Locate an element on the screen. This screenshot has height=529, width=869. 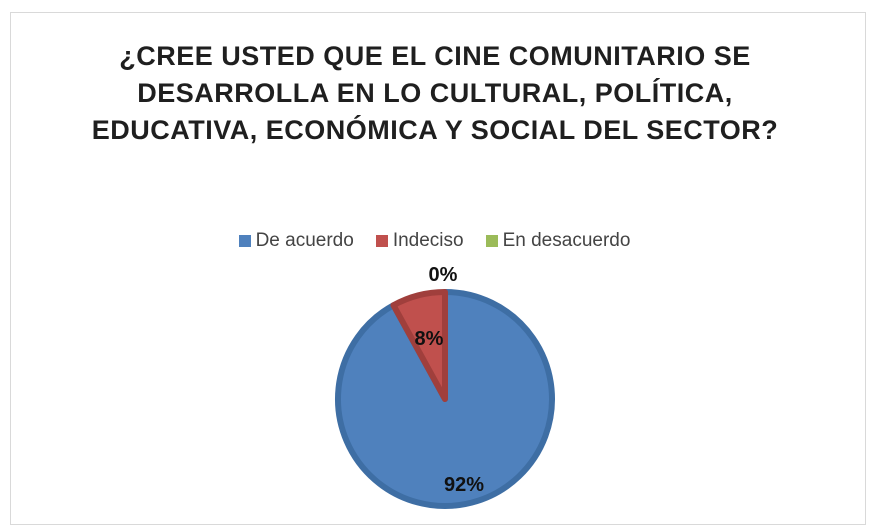
chart-legend: De acuerdo Indeciso En desacuerdo is located at coordinates (434, 241).